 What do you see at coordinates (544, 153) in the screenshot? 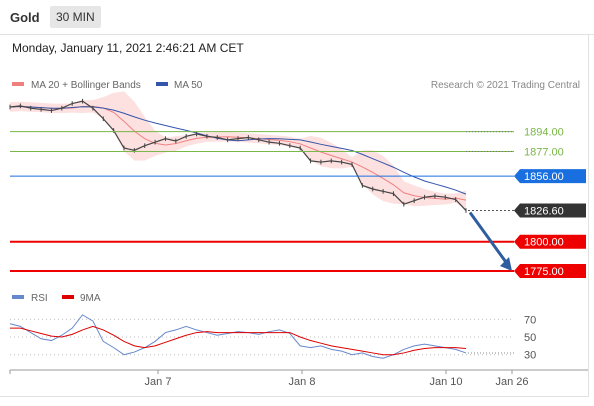
I see `level-label-1877.00: 1877.00` at bounding box center [544, 153].